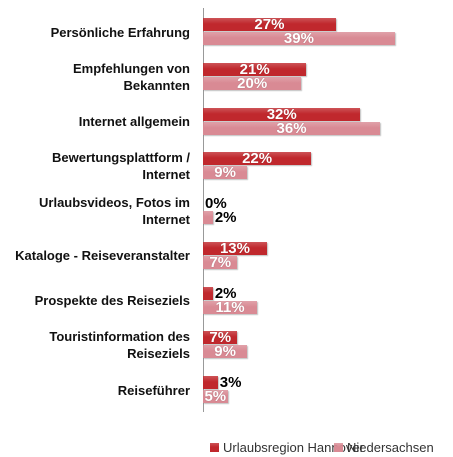 This screenshot has width=453, height=457. I want to click on category-label: Persönliche Erfahrung, so click(120, 32).